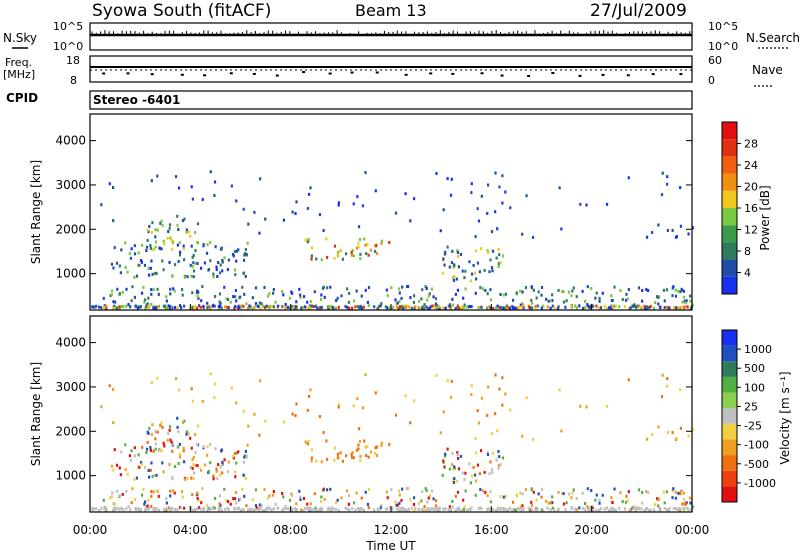 The image size is (800, 554). I want to click on power-ytick-label: 2000, so click(70, 229).